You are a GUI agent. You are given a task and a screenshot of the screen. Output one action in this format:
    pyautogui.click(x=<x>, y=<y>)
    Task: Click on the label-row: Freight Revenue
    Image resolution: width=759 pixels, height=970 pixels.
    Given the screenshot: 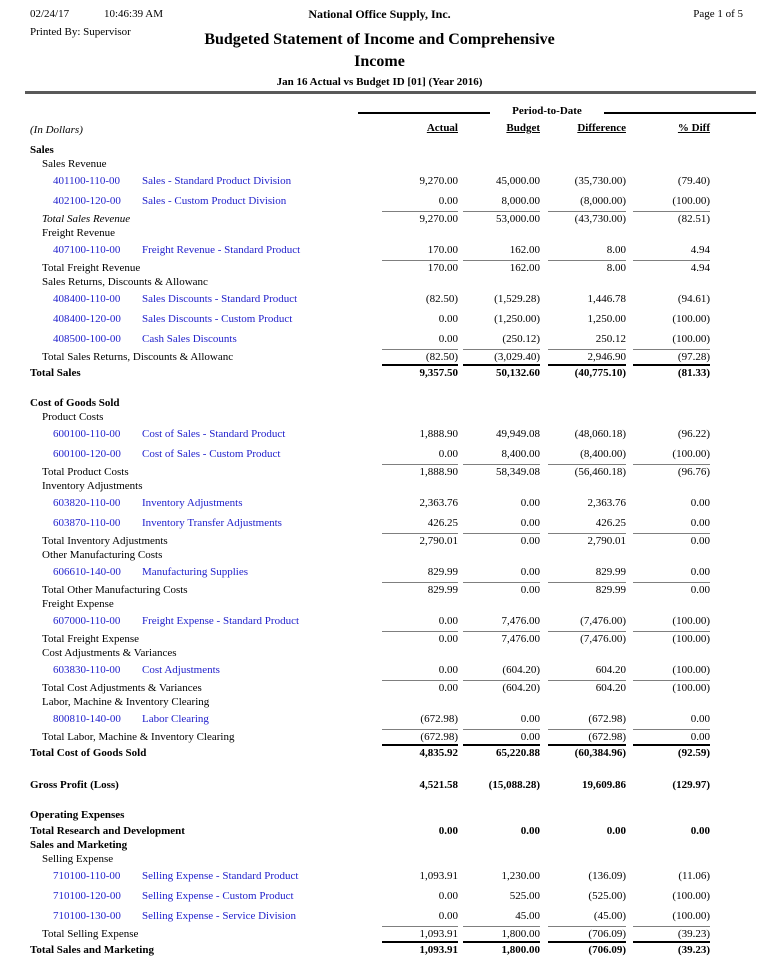 What is the action you would take?
    pyautogui.click(x=379, y=233)
    